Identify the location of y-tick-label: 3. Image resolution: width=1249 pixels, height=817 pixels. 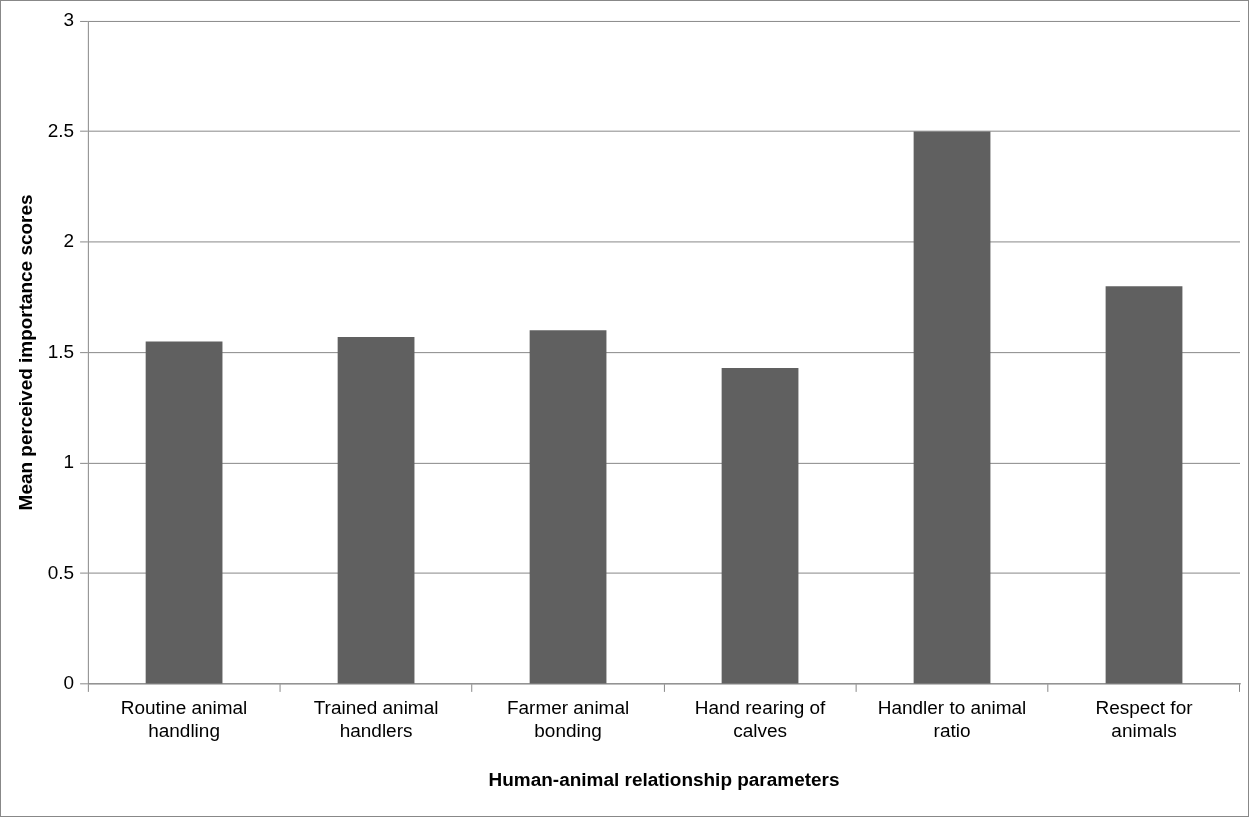
(69, 20).